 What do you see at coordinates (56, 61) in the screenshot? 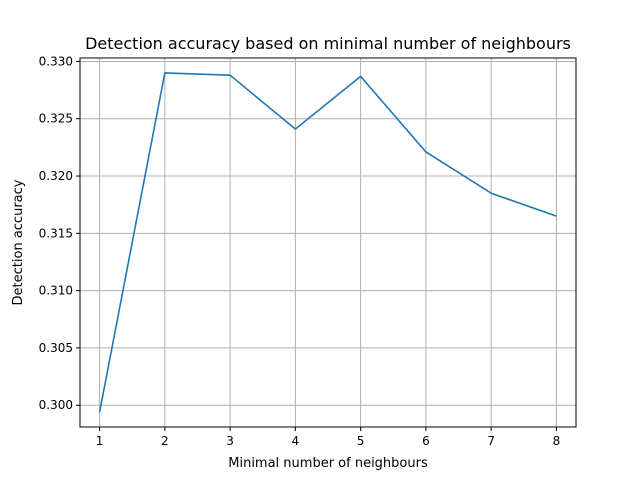
I see `y-tick-label: 0.330` at bounding box center [56, 61].